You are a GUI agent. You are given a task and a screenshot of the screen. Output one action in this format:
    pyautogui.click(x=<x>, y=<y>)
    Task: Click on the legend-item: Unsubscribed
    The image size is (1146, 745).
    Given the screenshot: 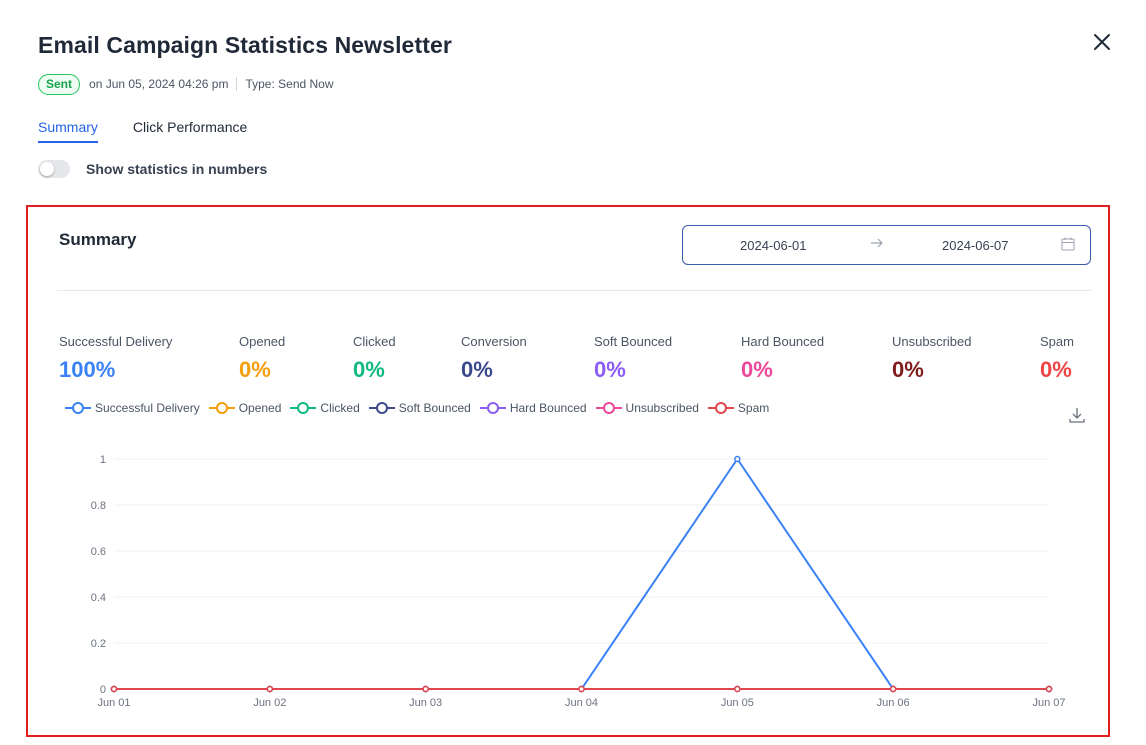 What is the action you would take?
    pyautogui.click(x=647, y=408)
    